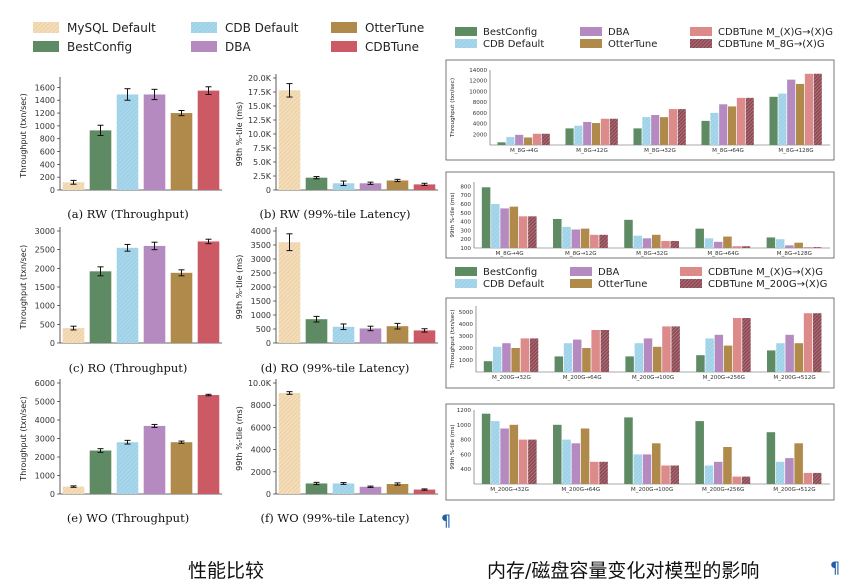  Describe the element at coordinates (478, 92) in the screenshot. I see `y-tick-label: 10000` at that location.